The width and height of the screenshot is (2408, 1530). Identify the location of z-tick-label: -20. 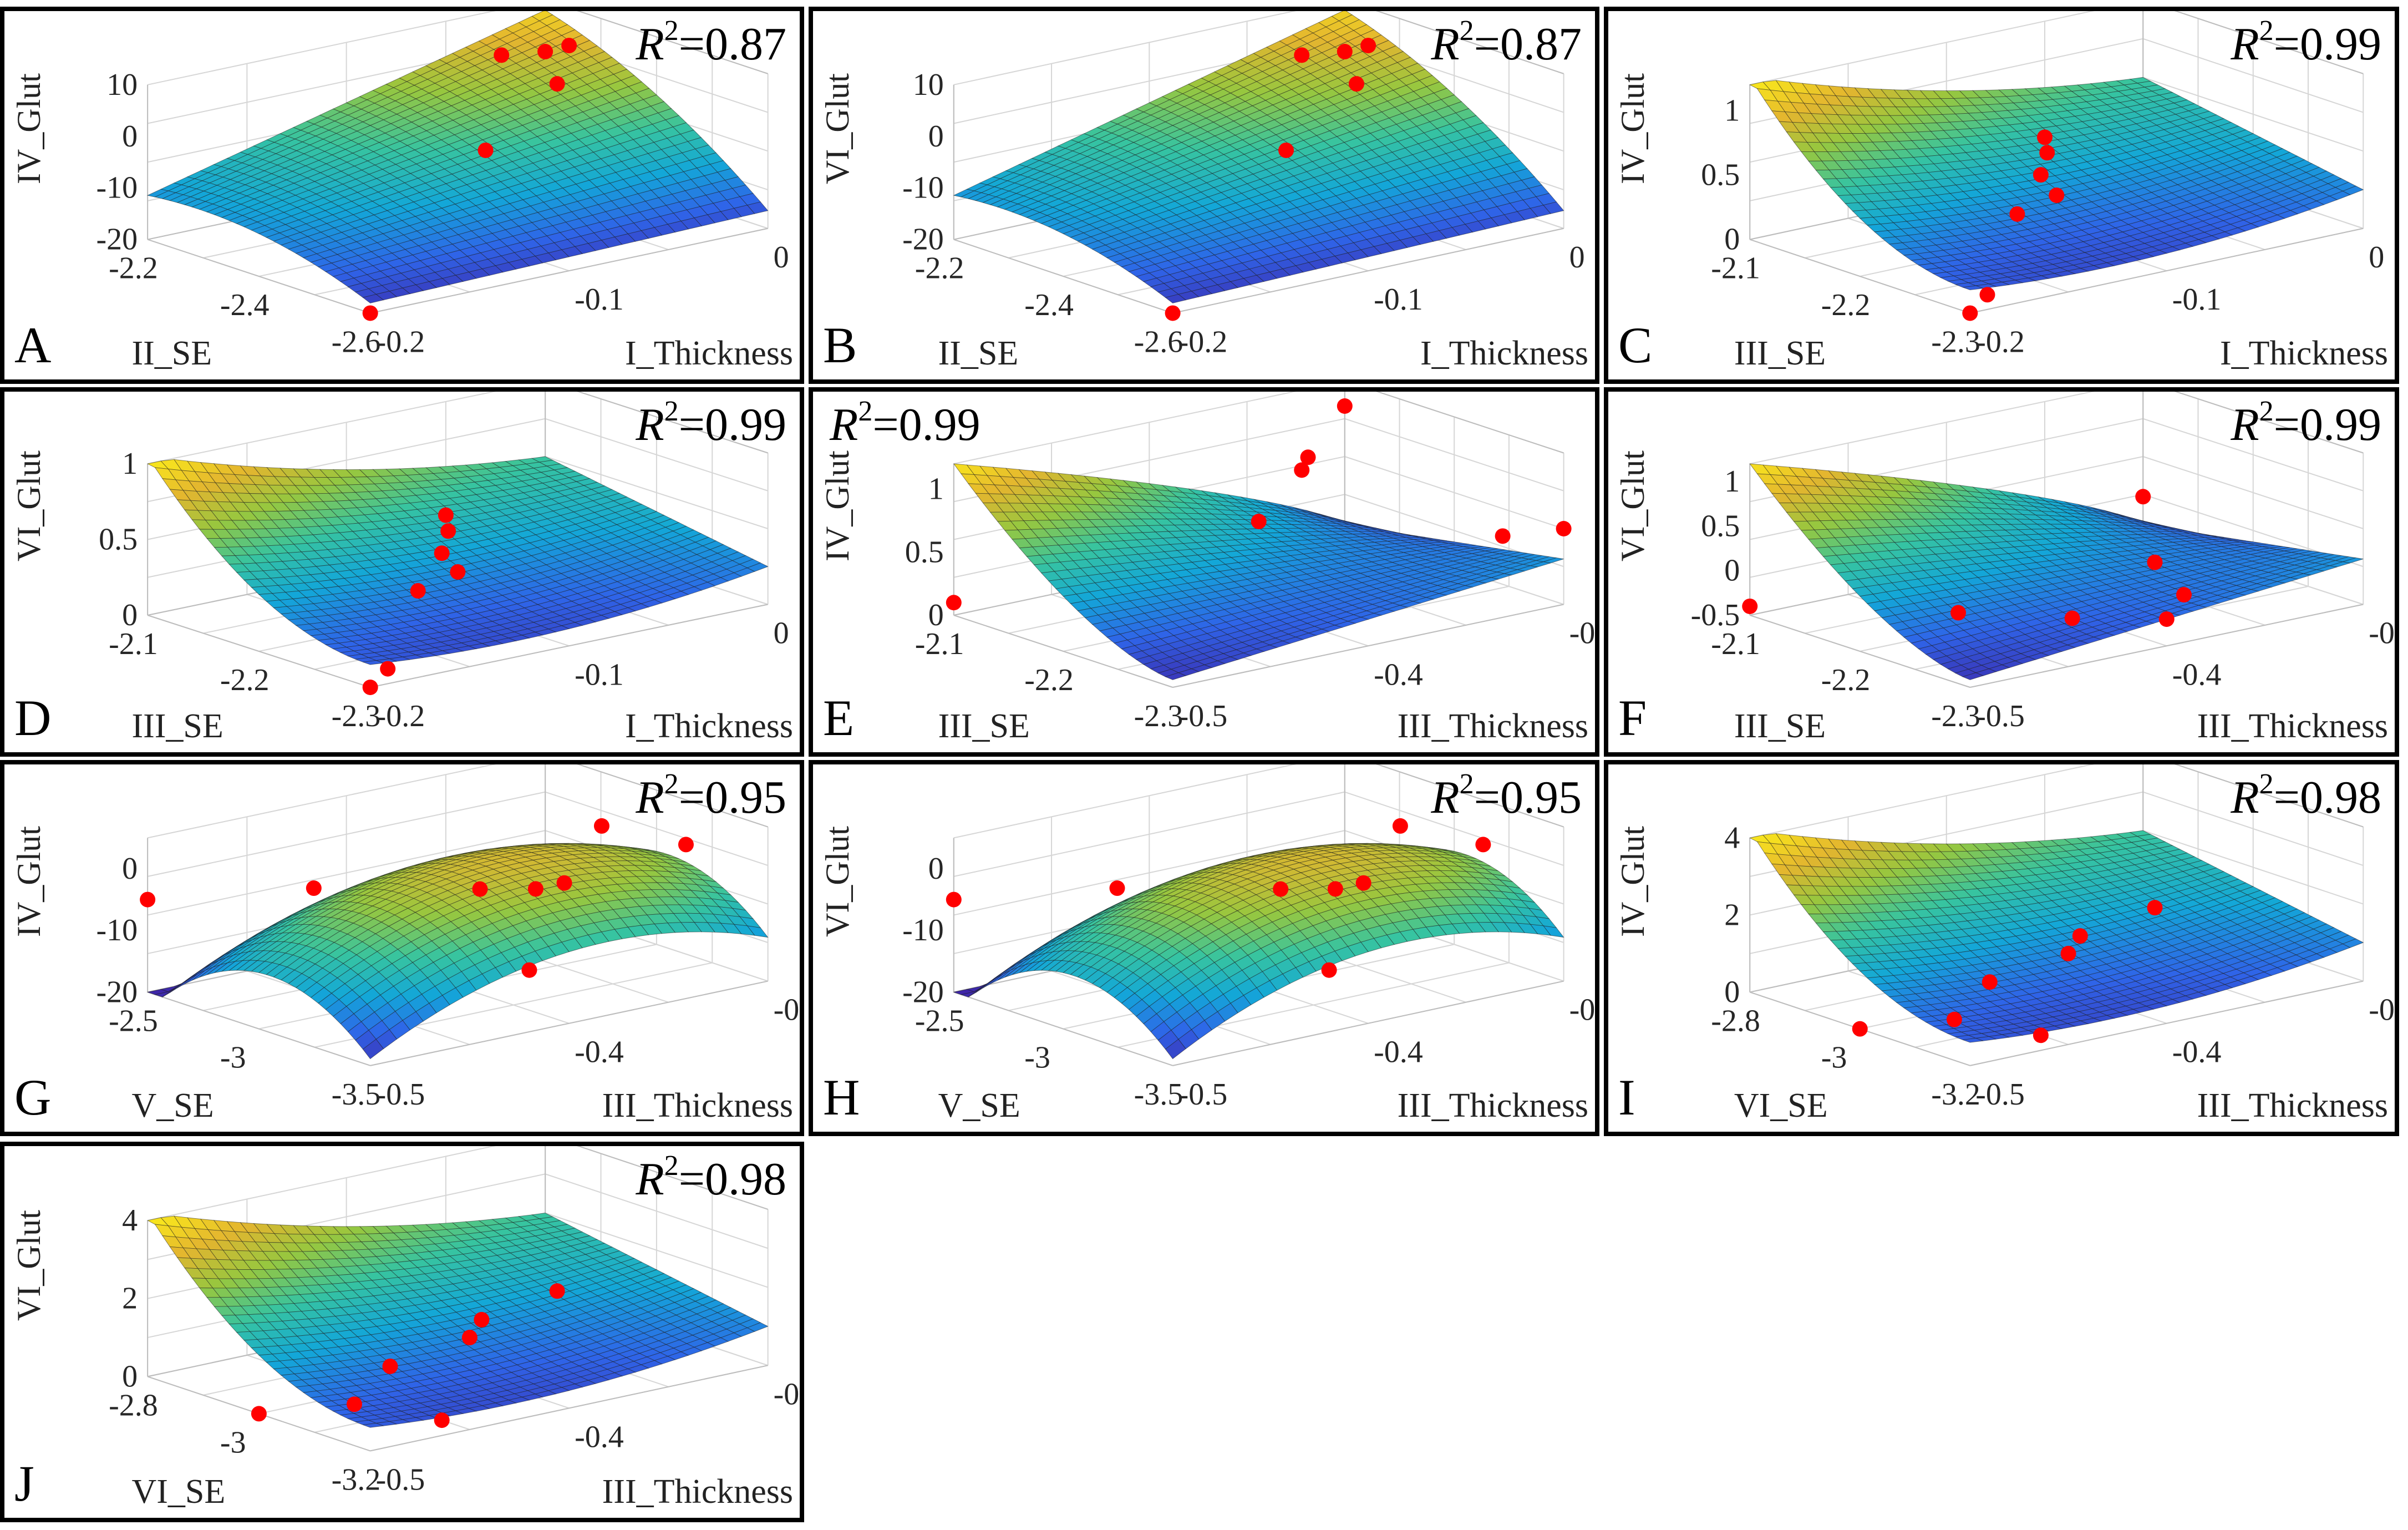
(117, 239).